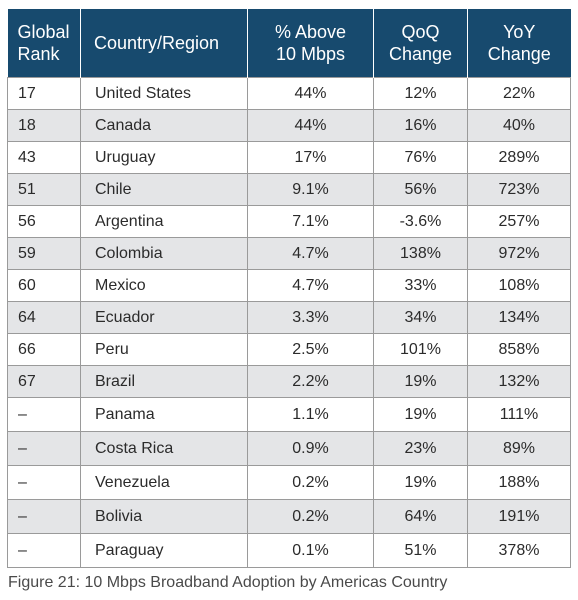 This screenshot has width=578, height=600. Describe the element at coordinates (310, 32) in the screenshot. I see `header-above-line1: % Above` at that location.